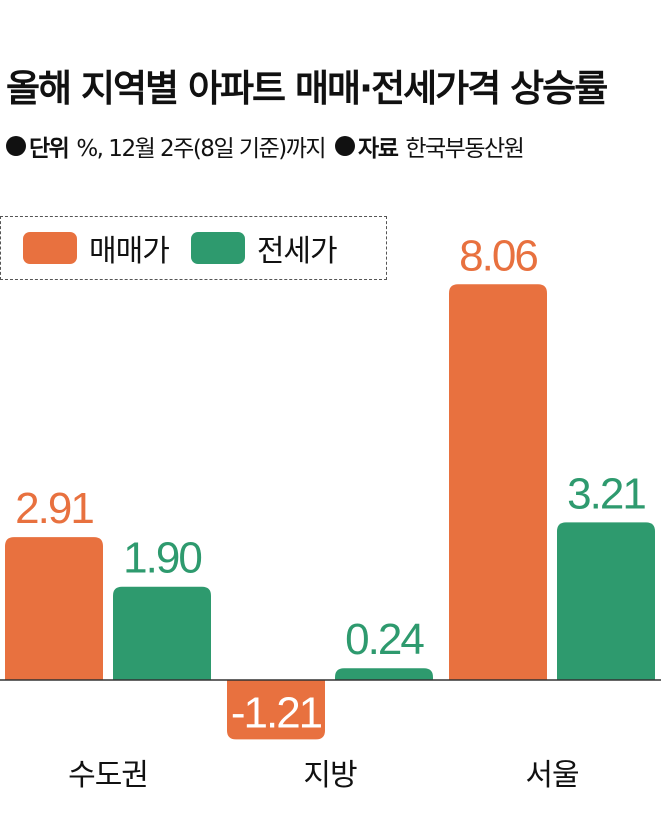 The image size is (661, 815). I want to click on category-label: 수도권, so click(108, 775).